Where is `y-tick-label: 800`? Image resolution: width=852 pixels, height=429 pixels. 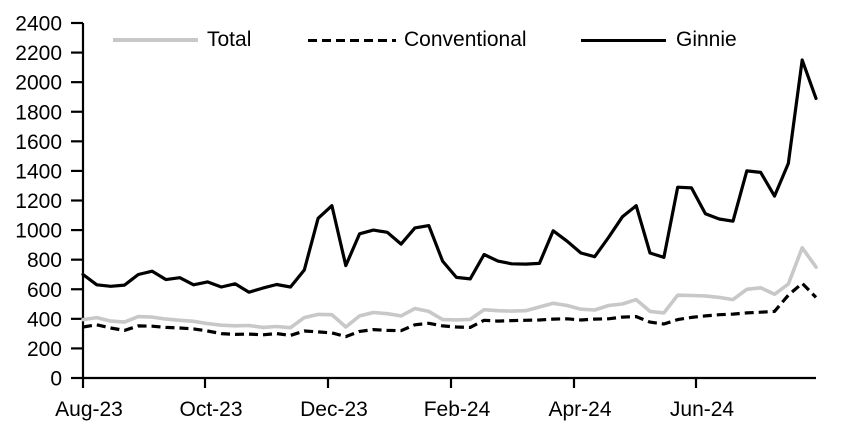
y-tick-label: 800 is located at coordinates (44, 260).